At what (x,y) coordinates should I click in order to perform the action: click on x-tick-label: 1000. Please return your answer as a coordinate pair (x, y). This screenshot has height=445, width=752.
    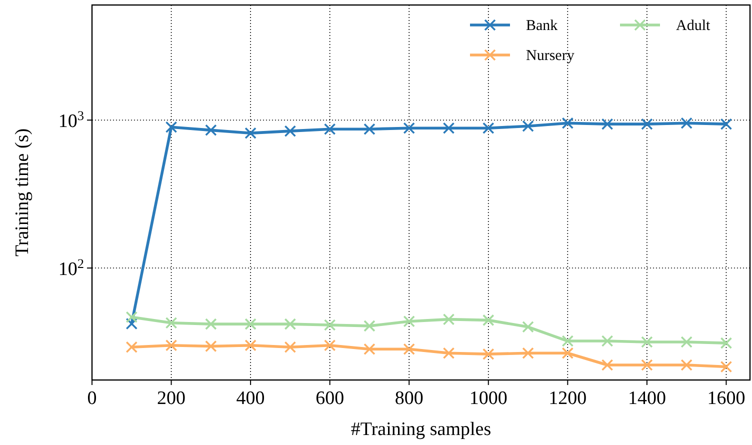
    Looking at the image, I should click on (488, 398).